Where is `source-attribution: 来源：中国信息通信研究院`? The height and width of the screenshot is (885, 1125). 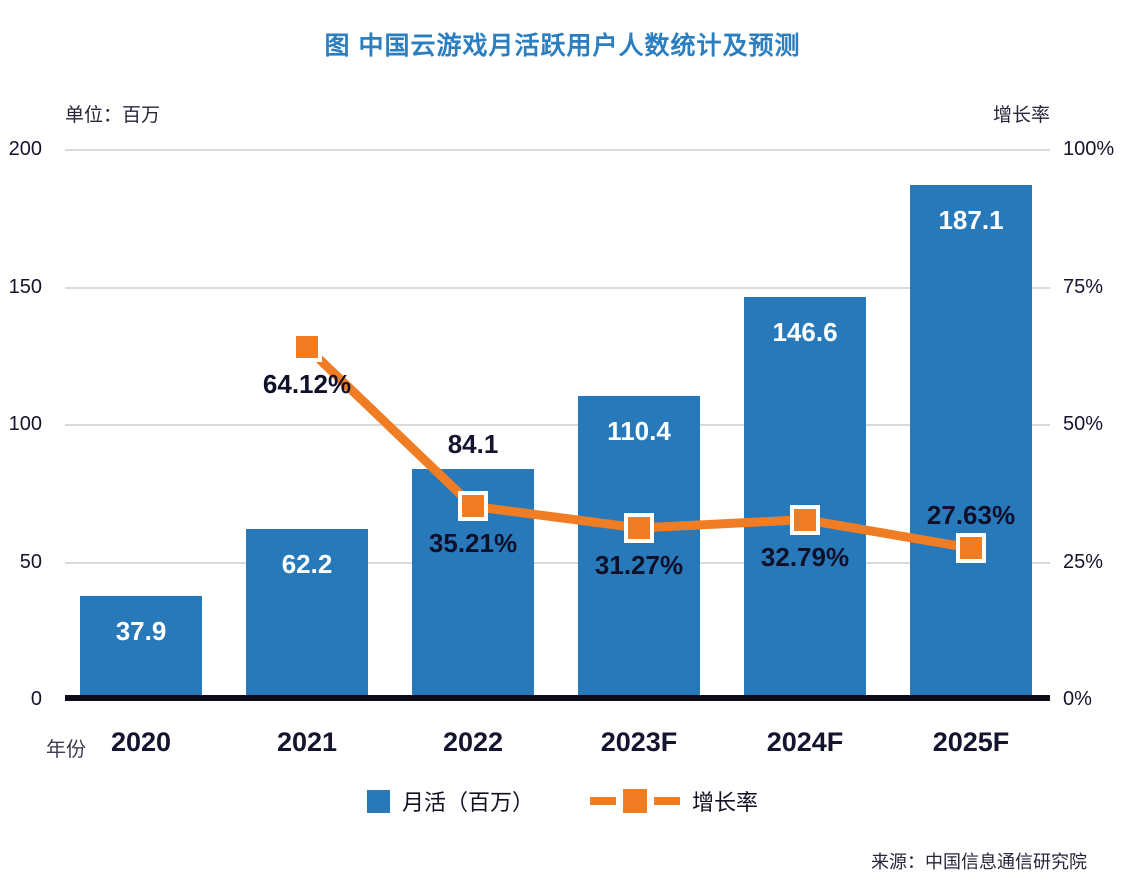 source-attribution: 来源：中国信息通信研究院 is located at coordinates (979, 862).